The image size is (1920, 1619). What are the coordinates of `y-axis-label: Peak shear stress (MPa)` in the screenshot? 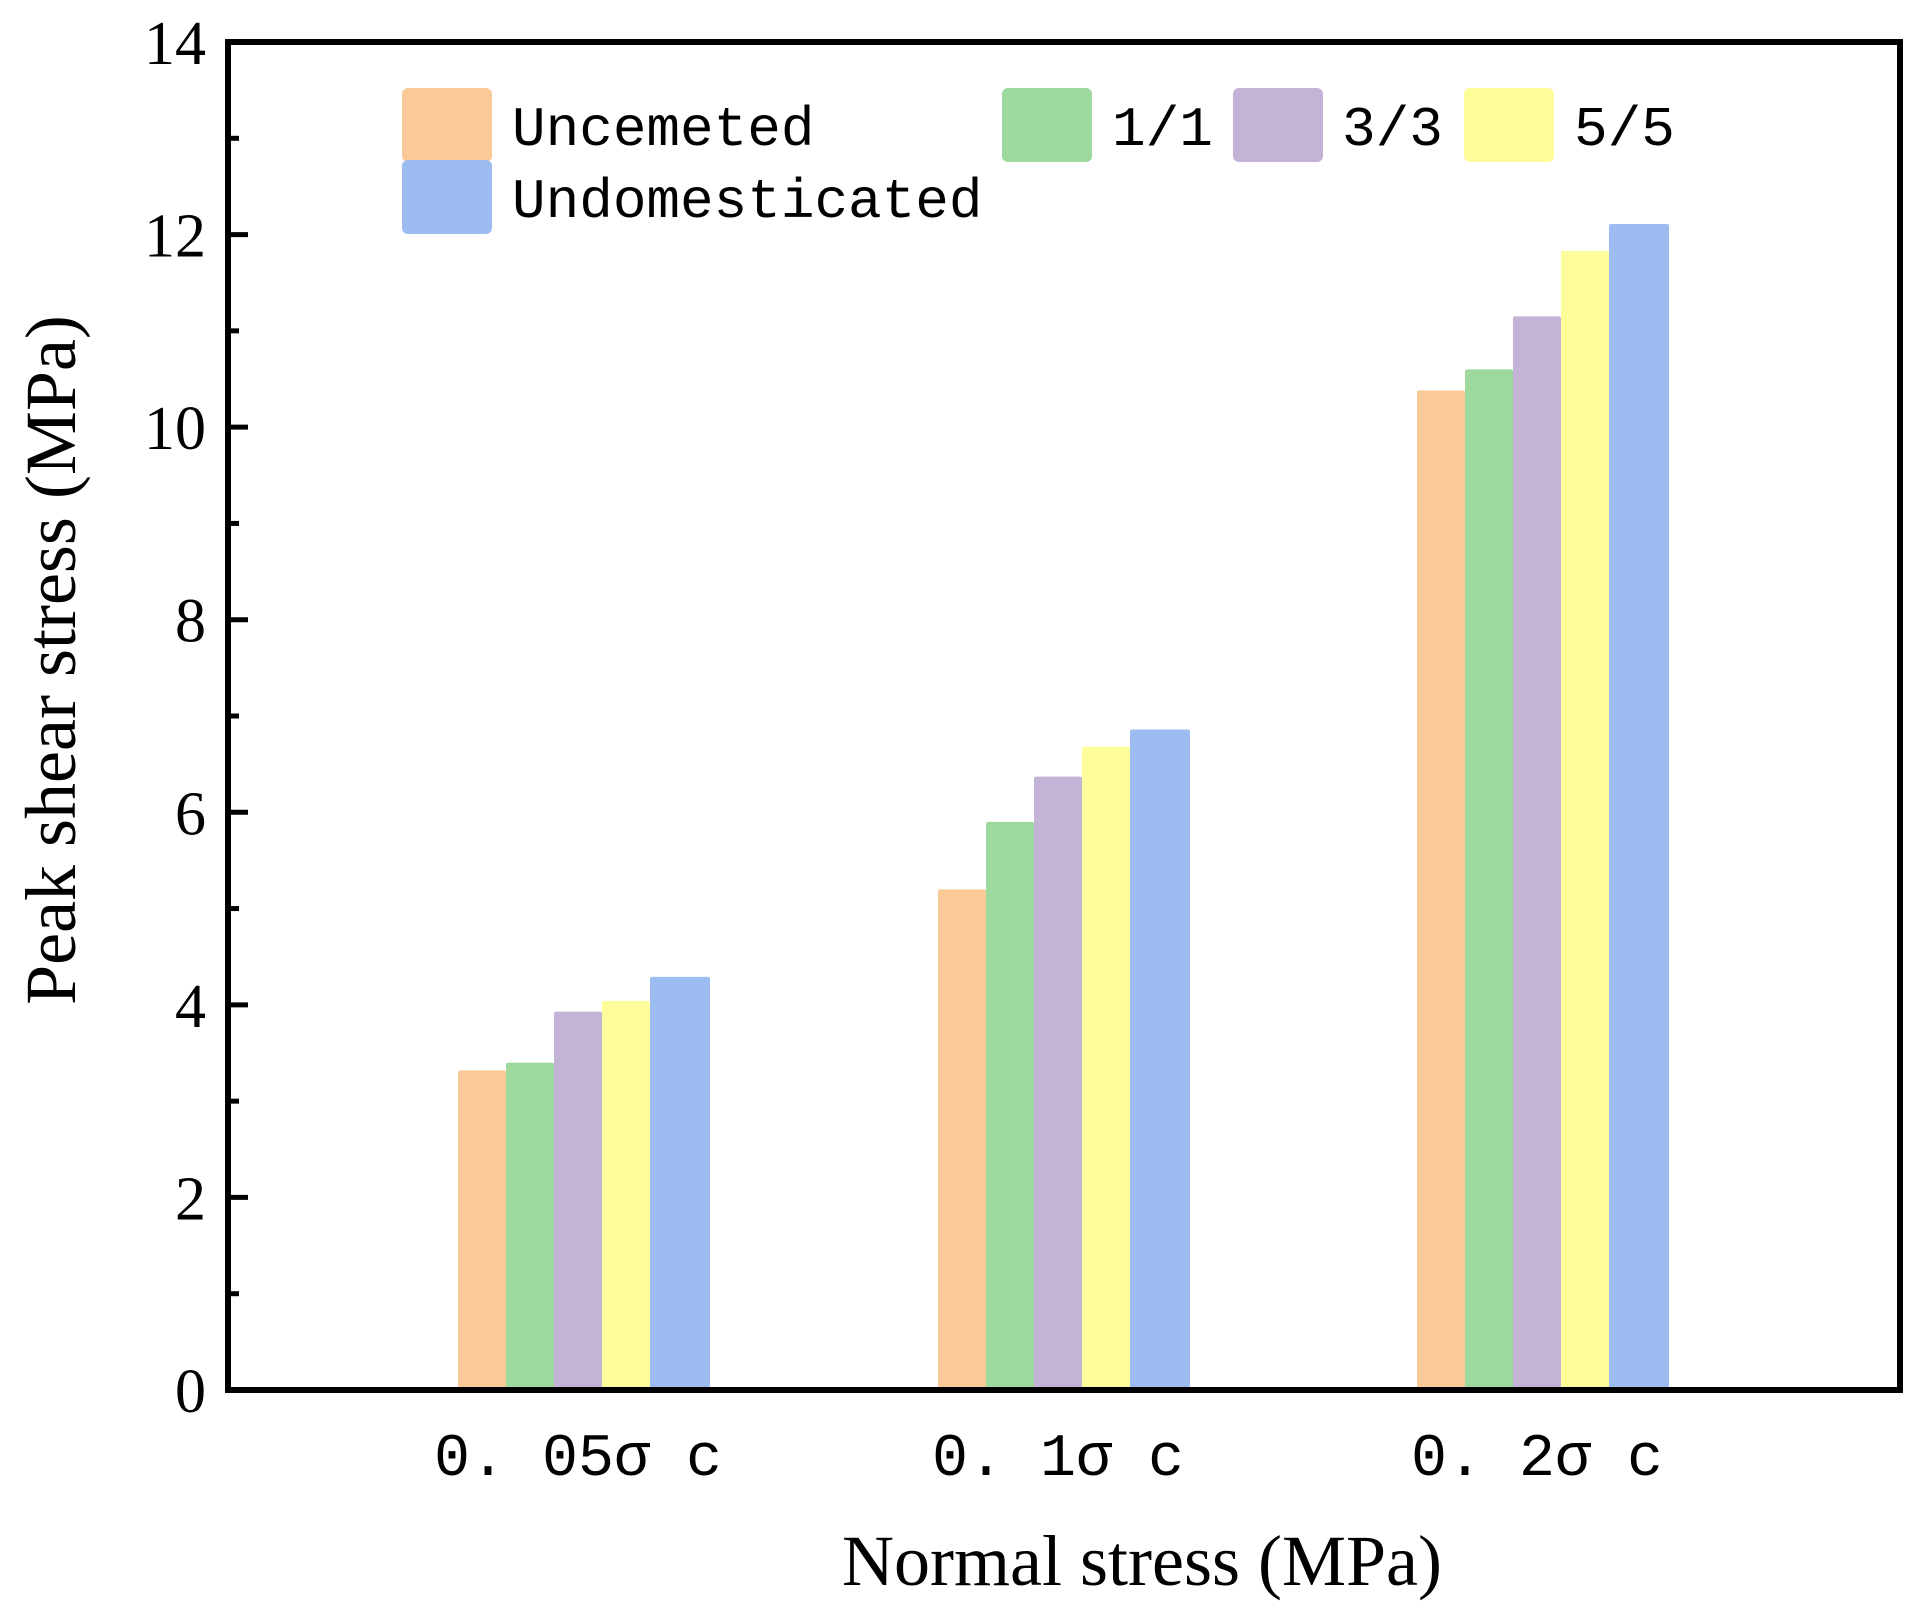 It's located at (51, 660).